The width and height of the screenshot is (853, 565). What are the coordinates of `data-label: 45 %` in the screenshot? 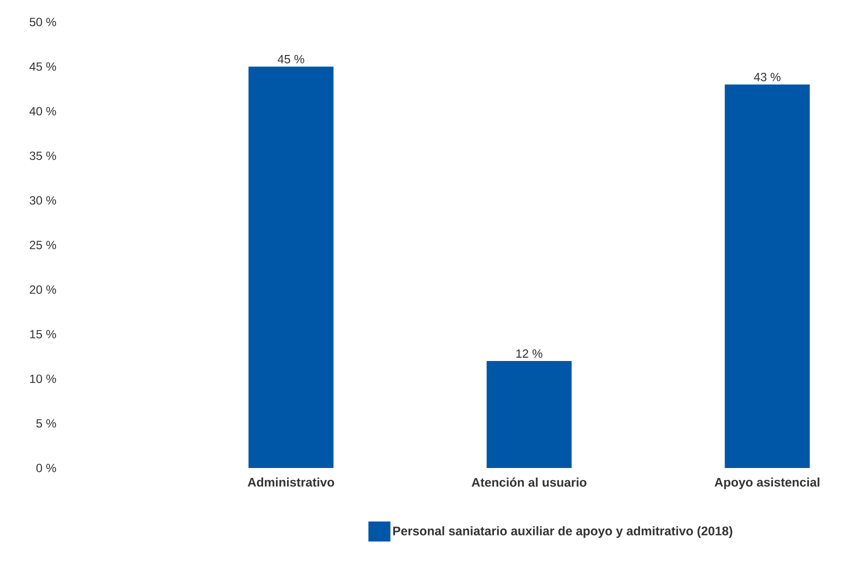 It's located at (291, 59).